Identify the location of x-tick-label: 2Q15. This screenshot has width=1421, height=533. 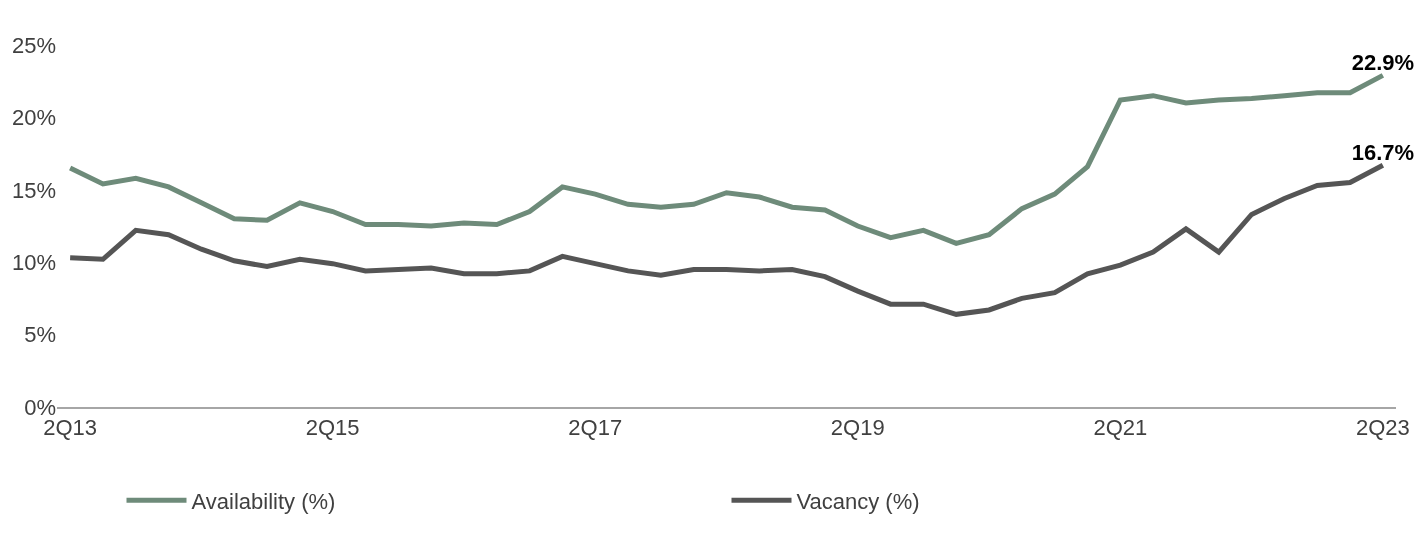
(332, 428).